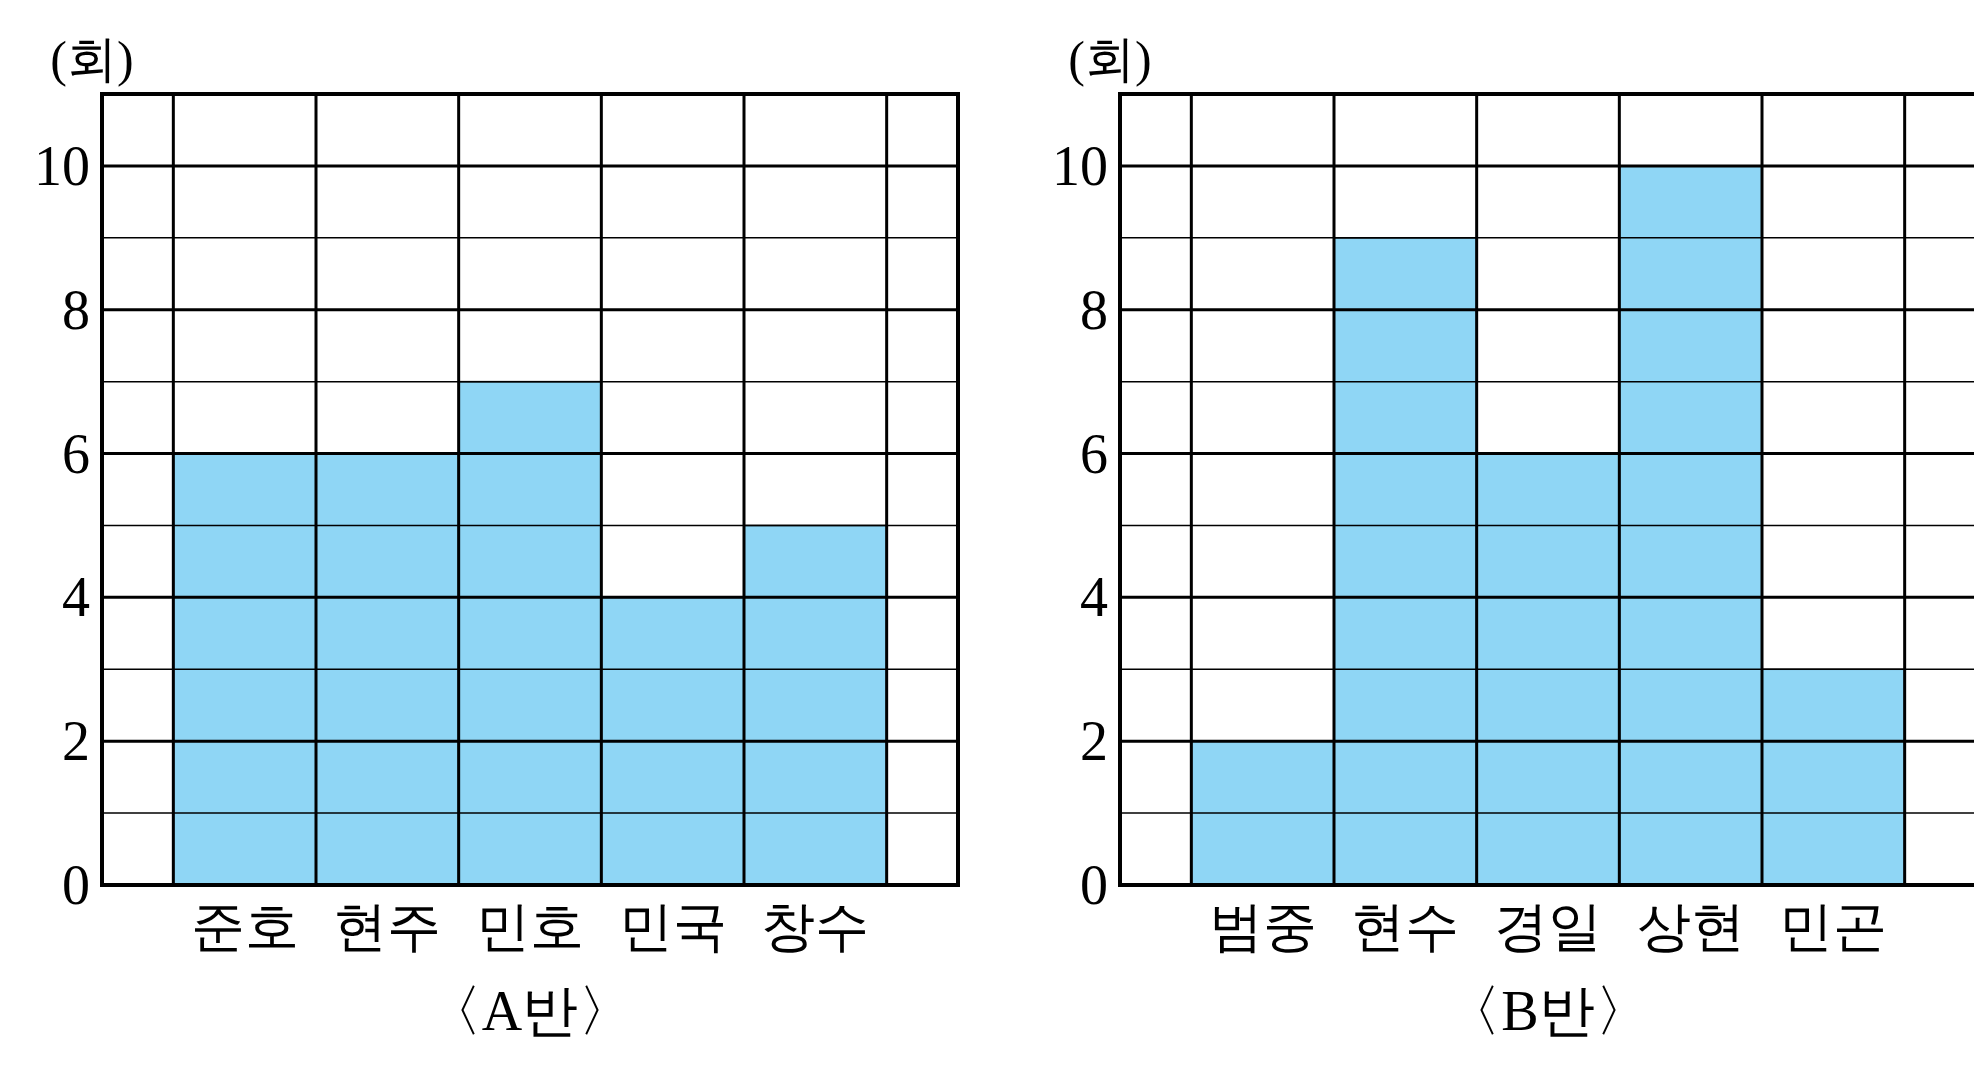  I want to click on x-tick-label: 상현, so click(1690, 927).